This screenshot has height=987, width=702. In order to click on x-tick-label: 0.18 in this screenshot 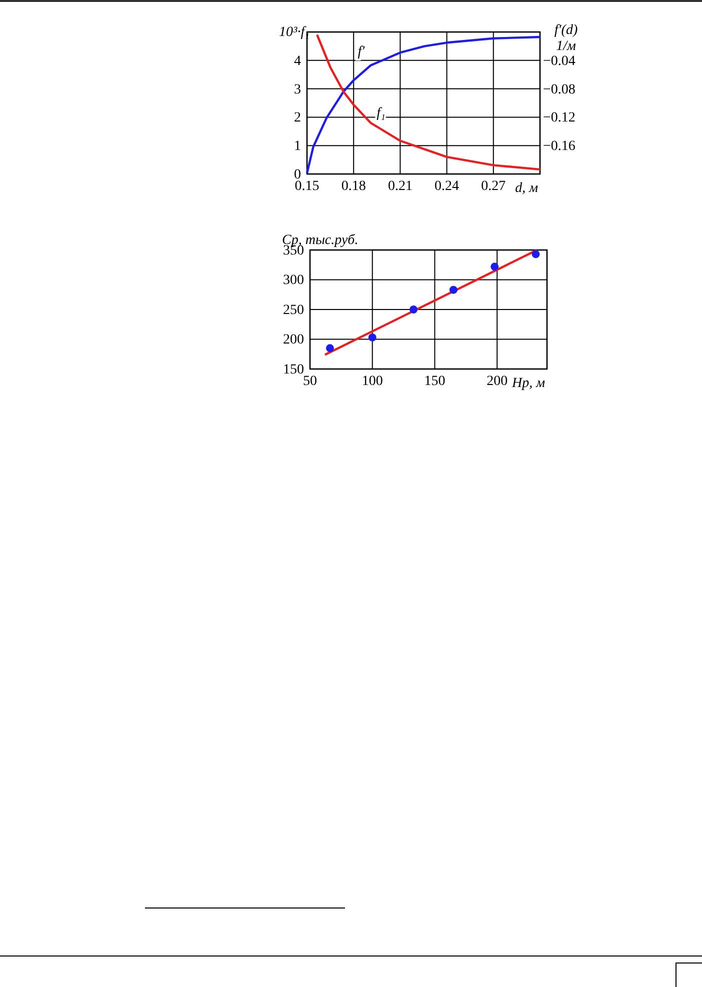, I will do `click(353, 186)`.